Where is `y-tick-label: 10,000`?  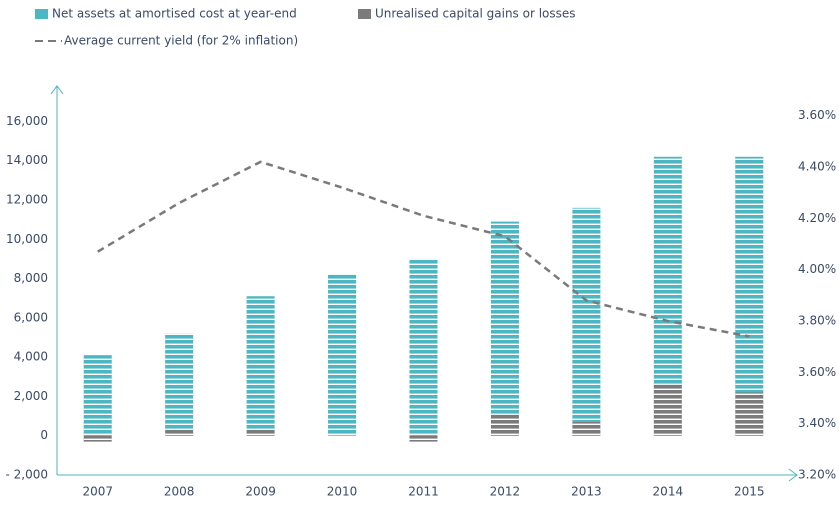 y-tick-label: 10,000 is located at coordinates (27, 239).